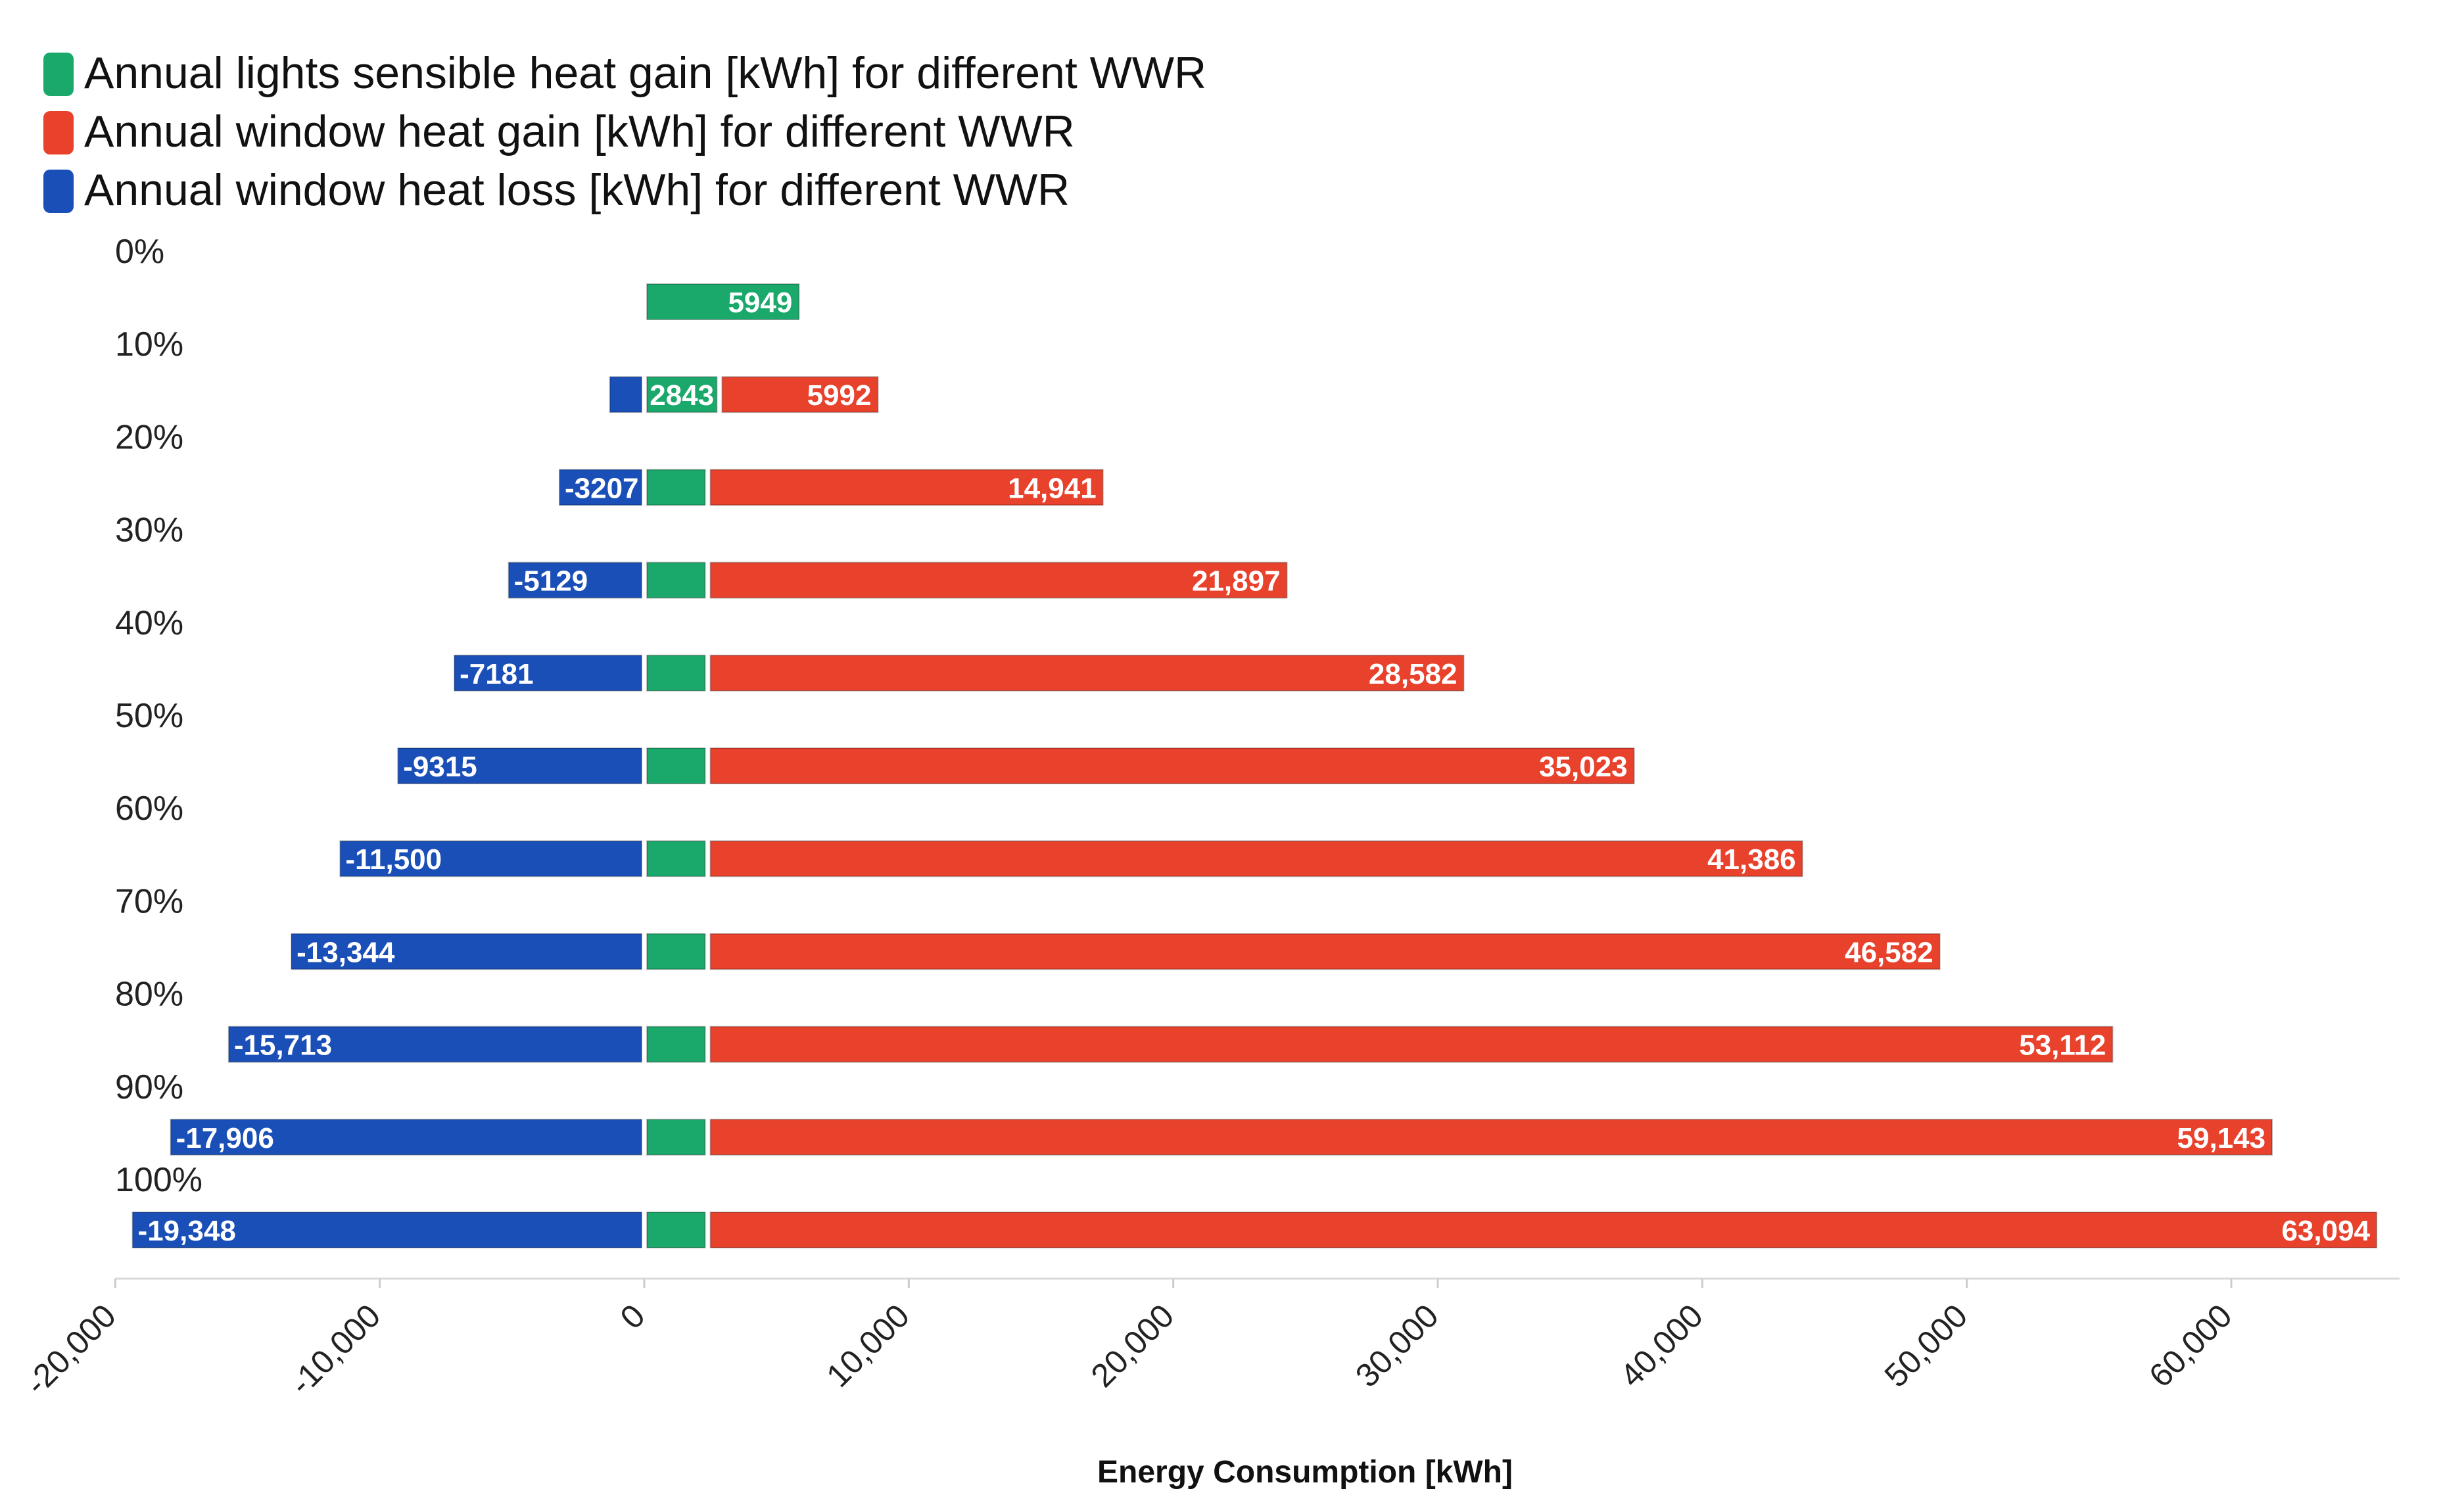  I want to click on bar-label-1-3: 21,897, so click(1237, 581).